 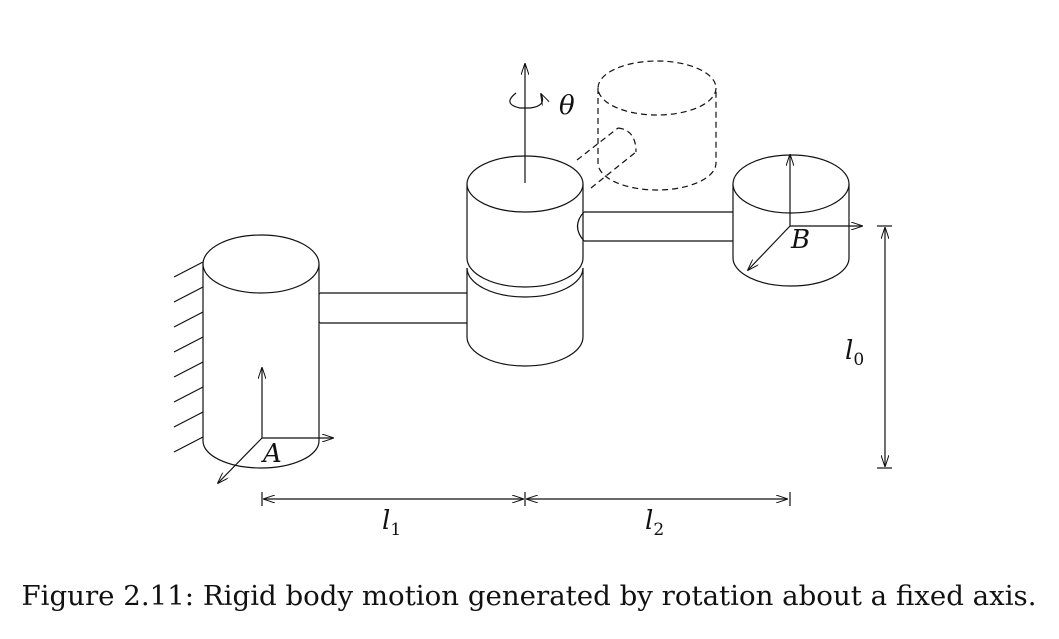 What do you see at coordinates (805, 212) in the screenshot?
I see `frame-b-axes` at bounding box center [805, 212].